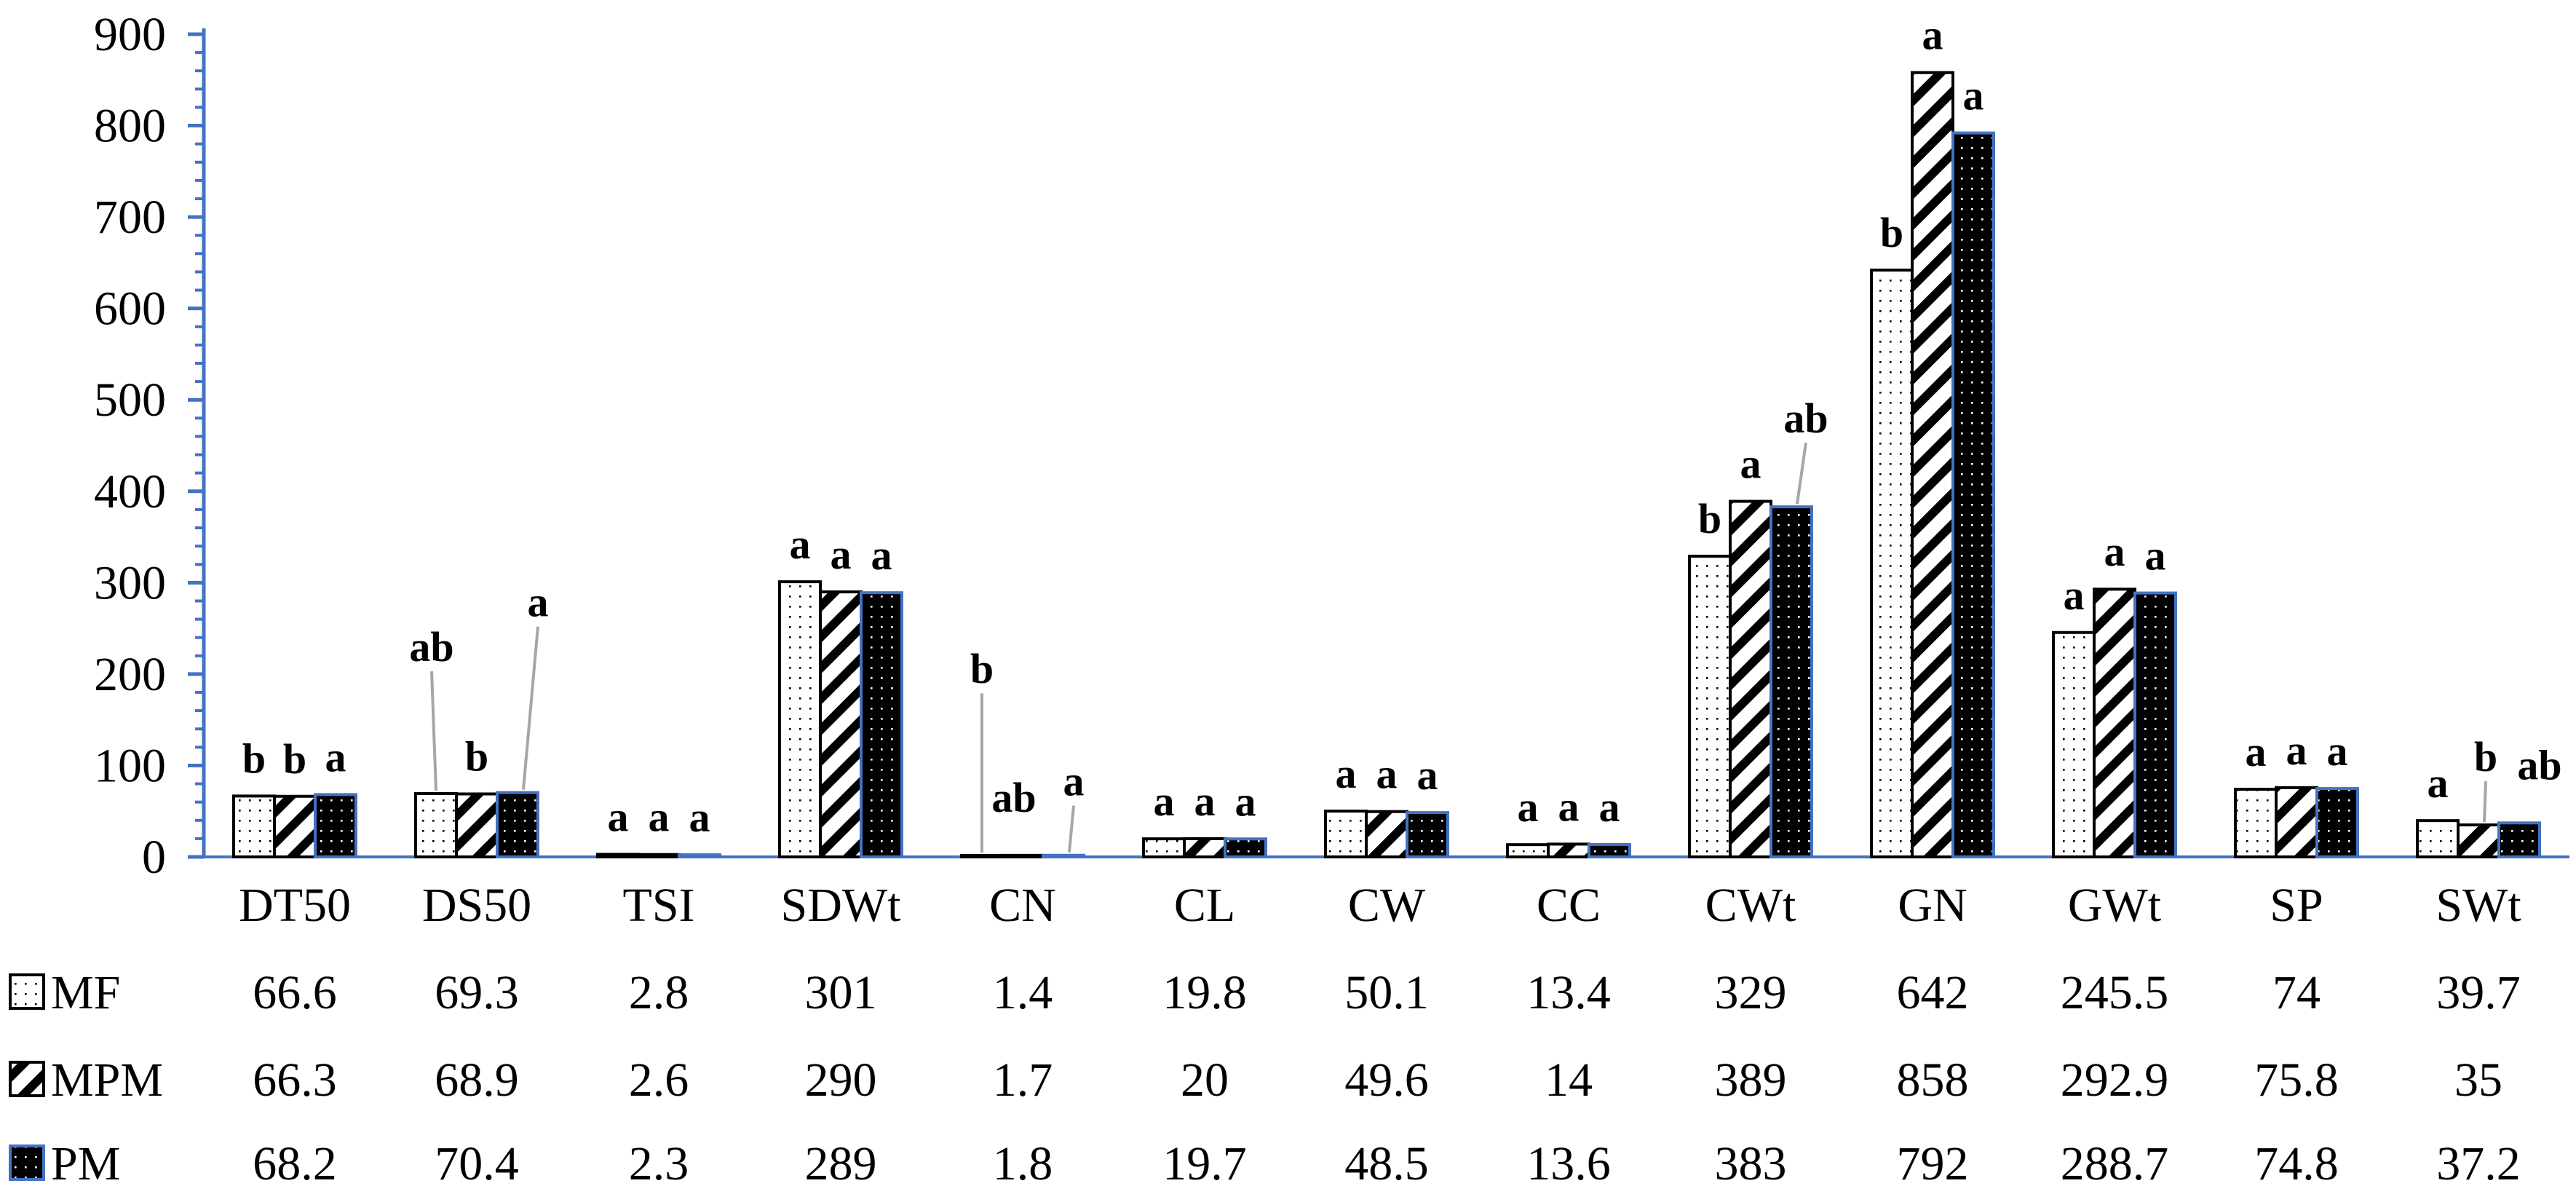 The image size is (2576, 1194). I want to click on table-cell: 301, so click(841, 993).